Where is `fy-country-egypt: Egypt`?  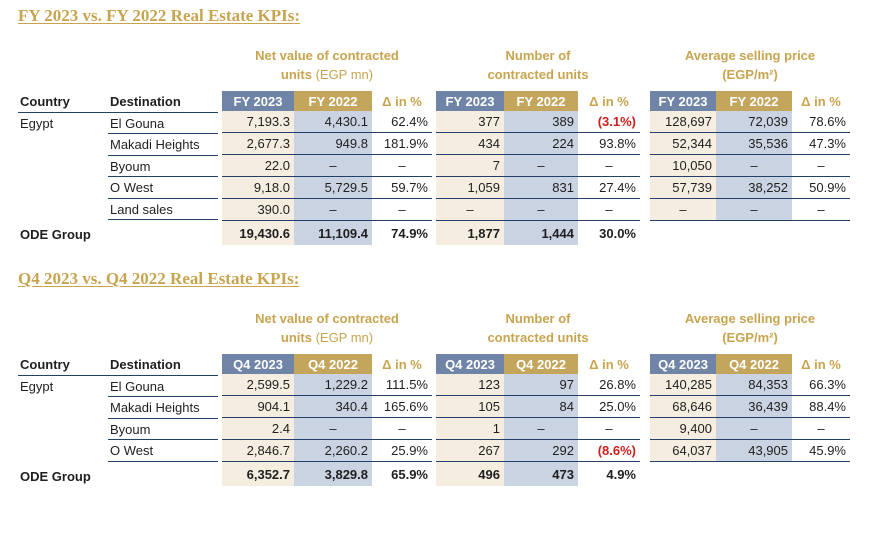 fy-country-egypt: Egypt is located at coordinates (37, 123).